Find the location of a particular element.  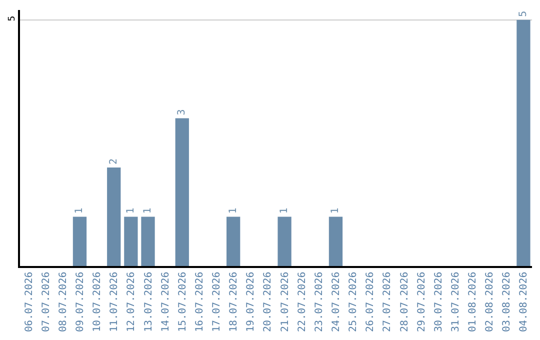

x-tick-label: 11.07.2026 is located at coordinates (114, 302).